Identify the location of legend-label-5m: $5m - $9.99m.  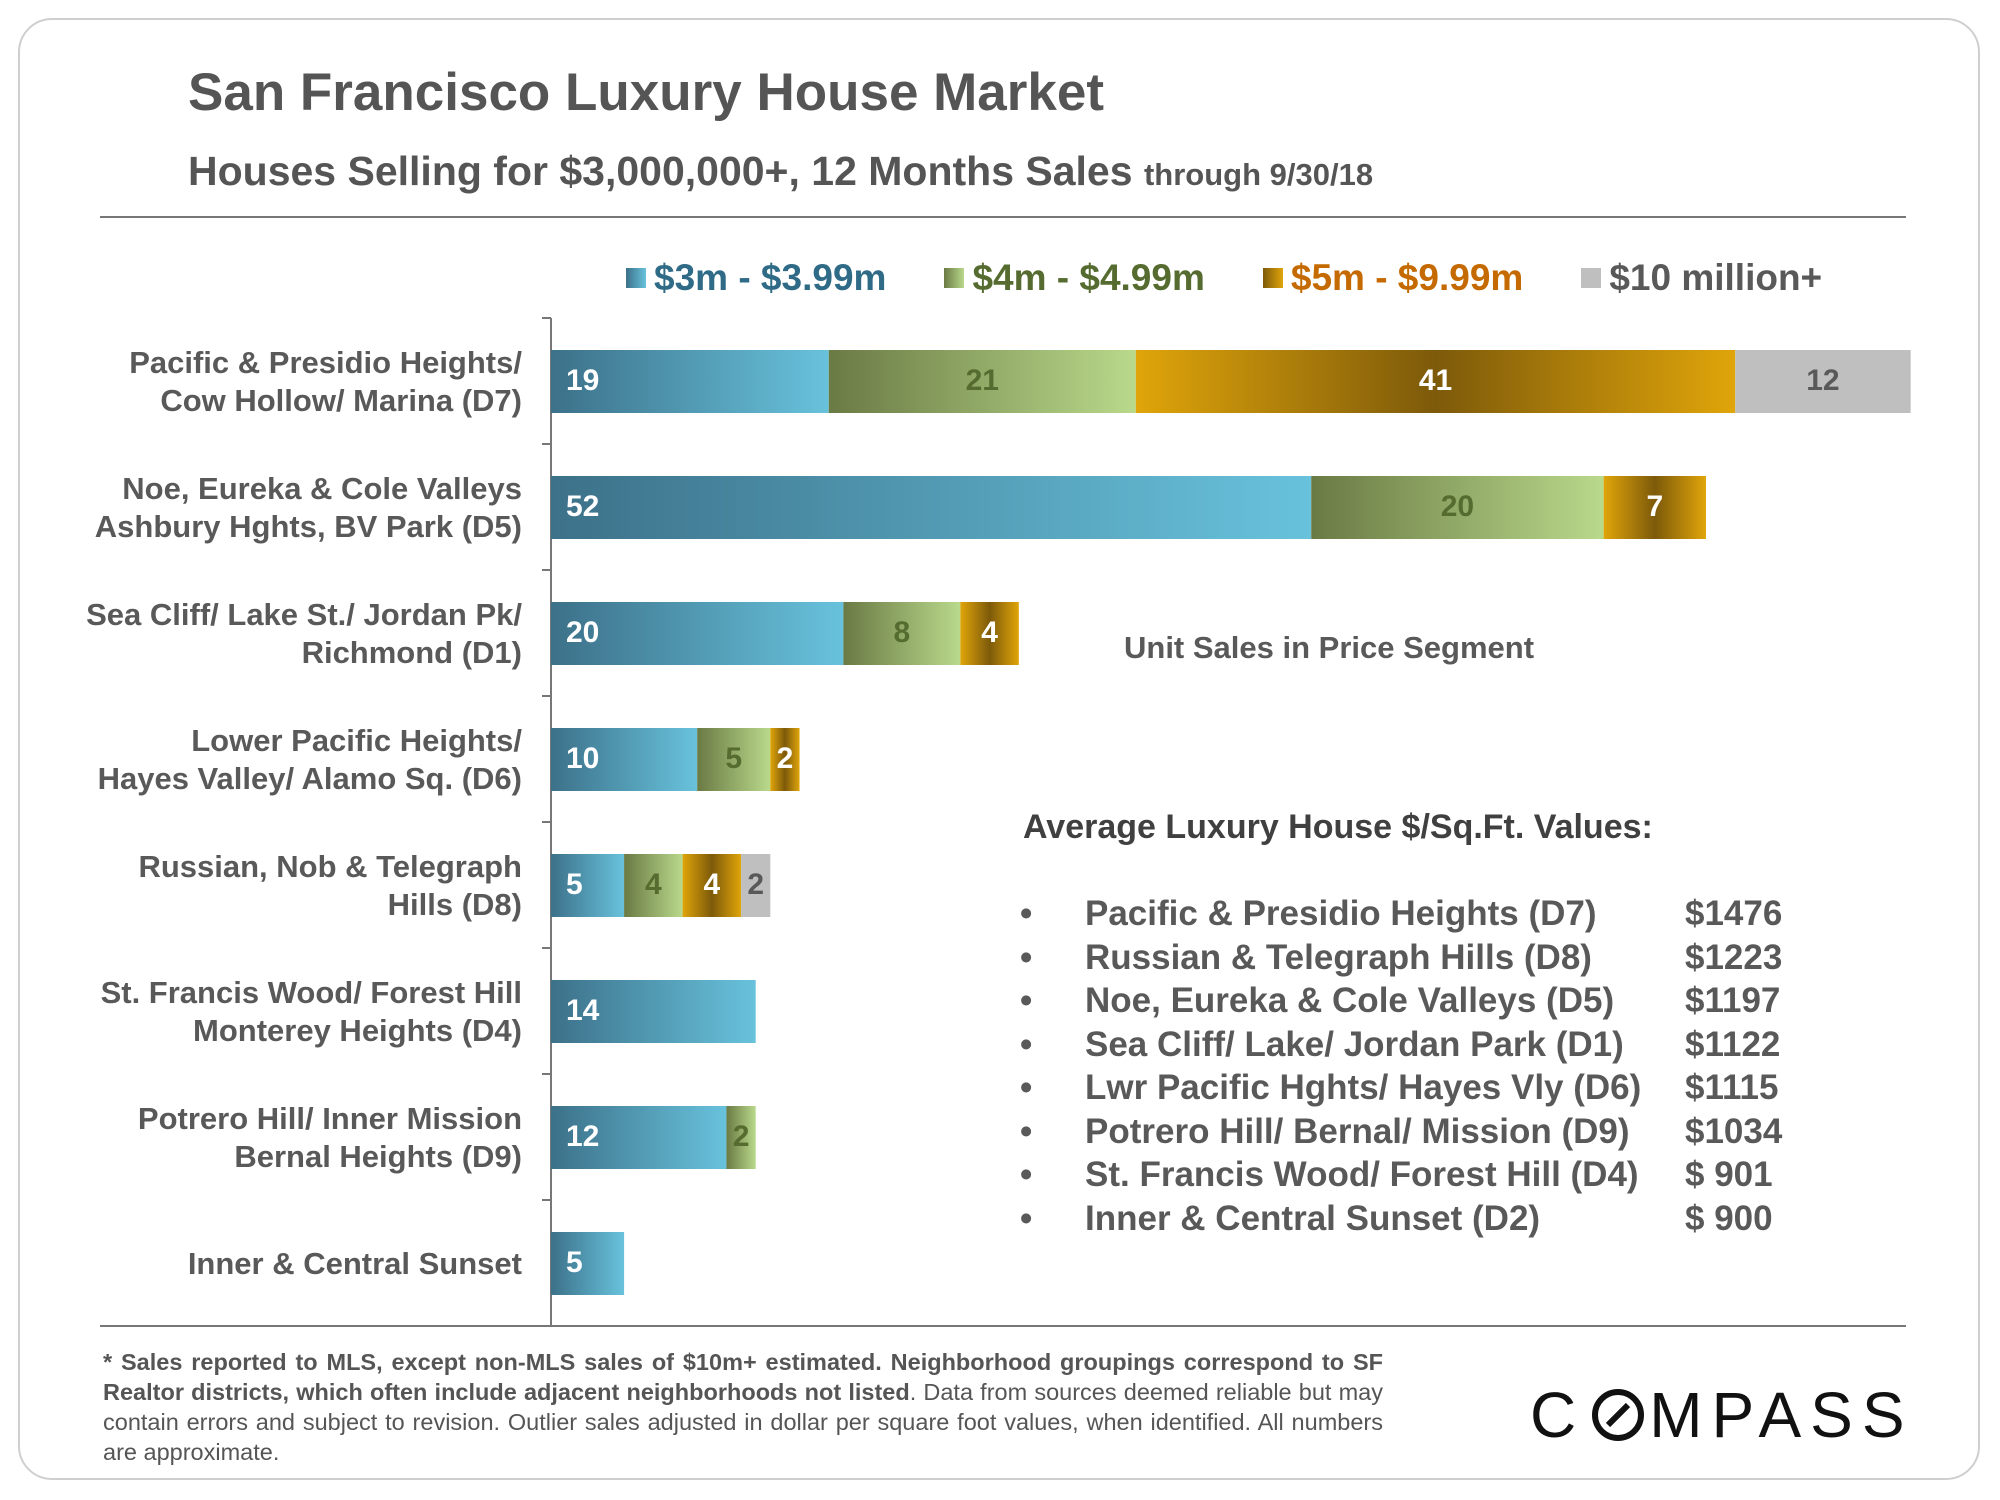
(1407, 277).